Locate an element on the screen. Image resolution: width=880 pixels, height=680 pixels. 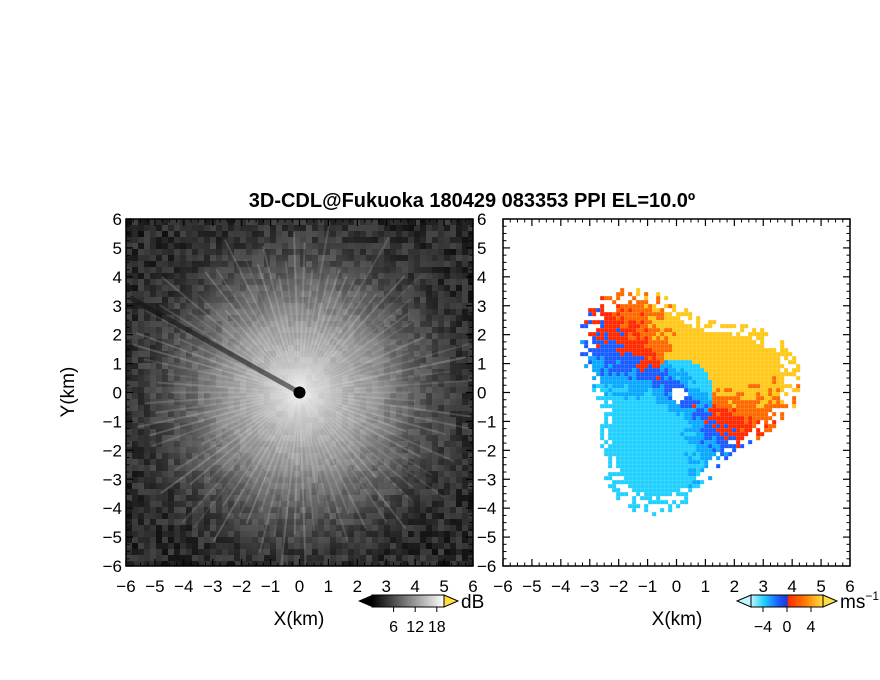
y-tick-label-right: −5 is located at coordinates (486, 537).